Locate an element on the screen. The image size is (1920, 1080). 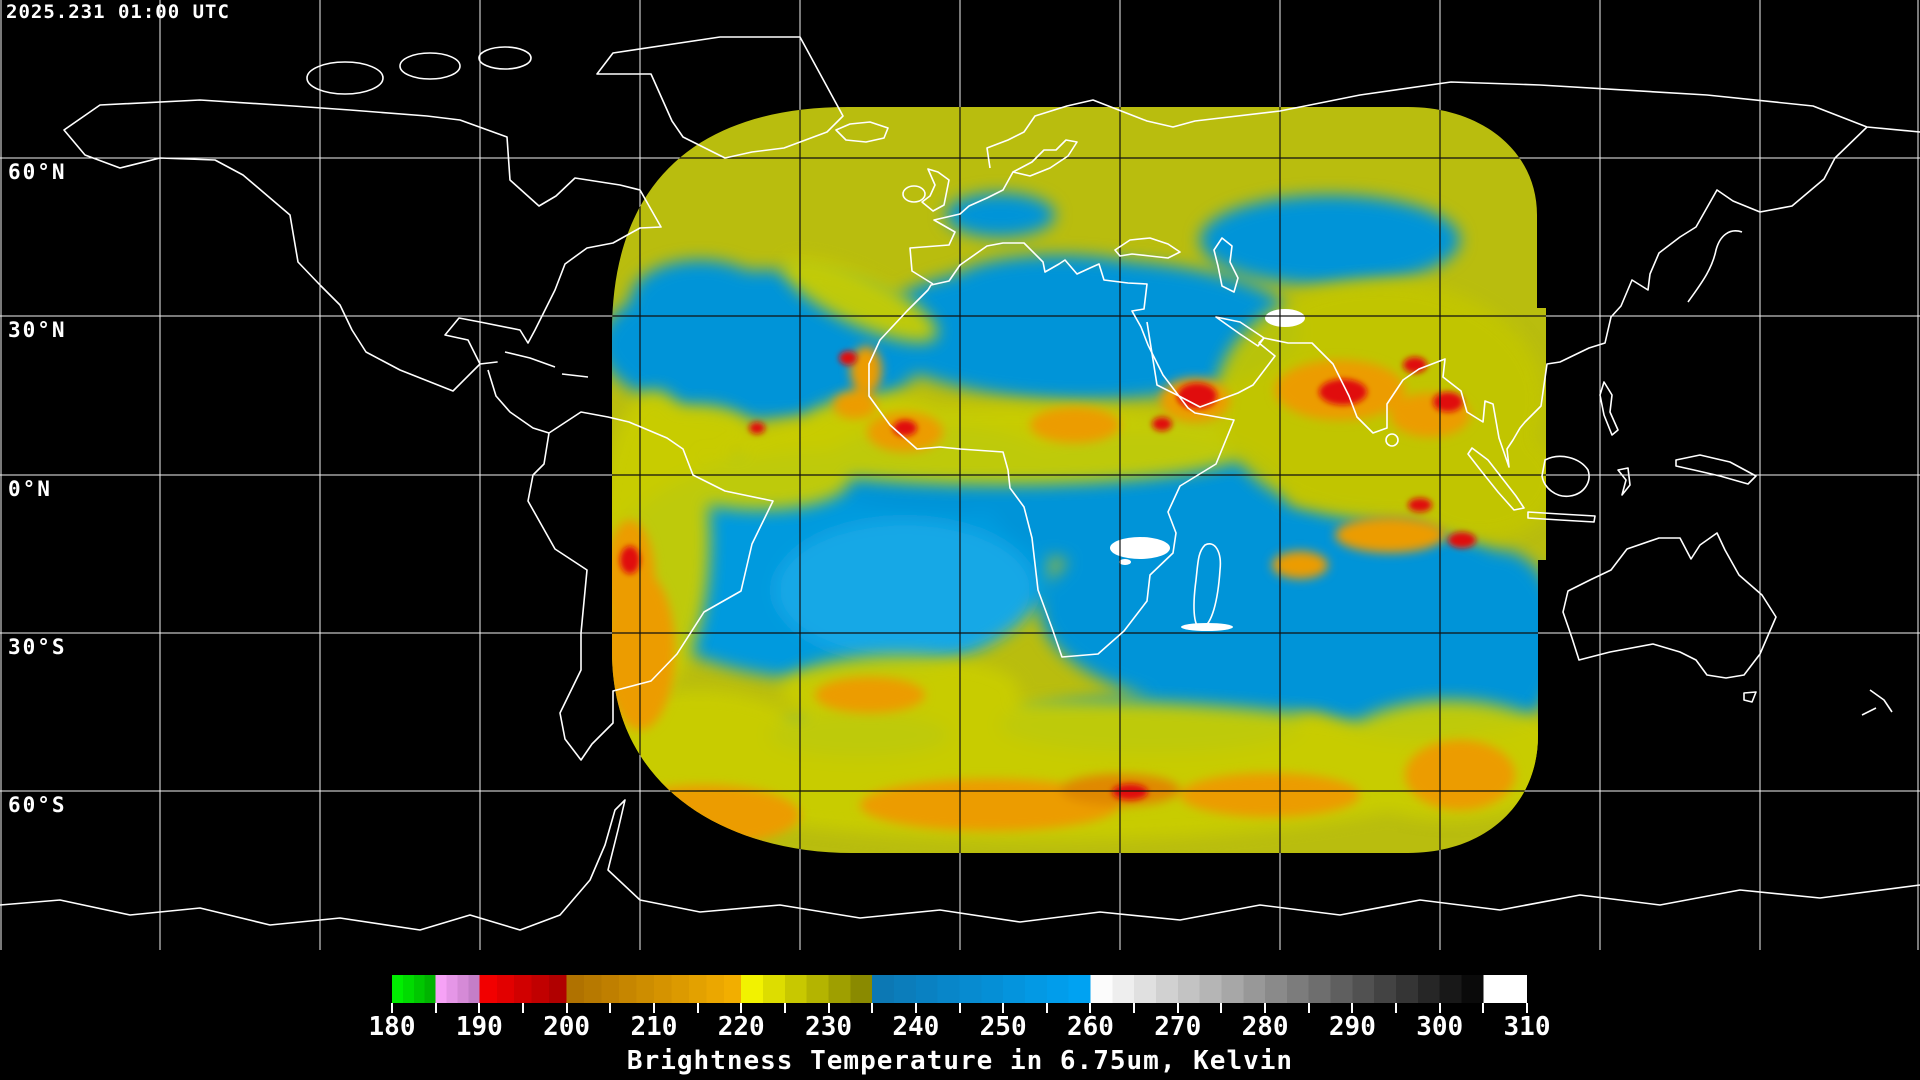
colorbar-tick-label: 270 is located at coordinates (1178, 1027).